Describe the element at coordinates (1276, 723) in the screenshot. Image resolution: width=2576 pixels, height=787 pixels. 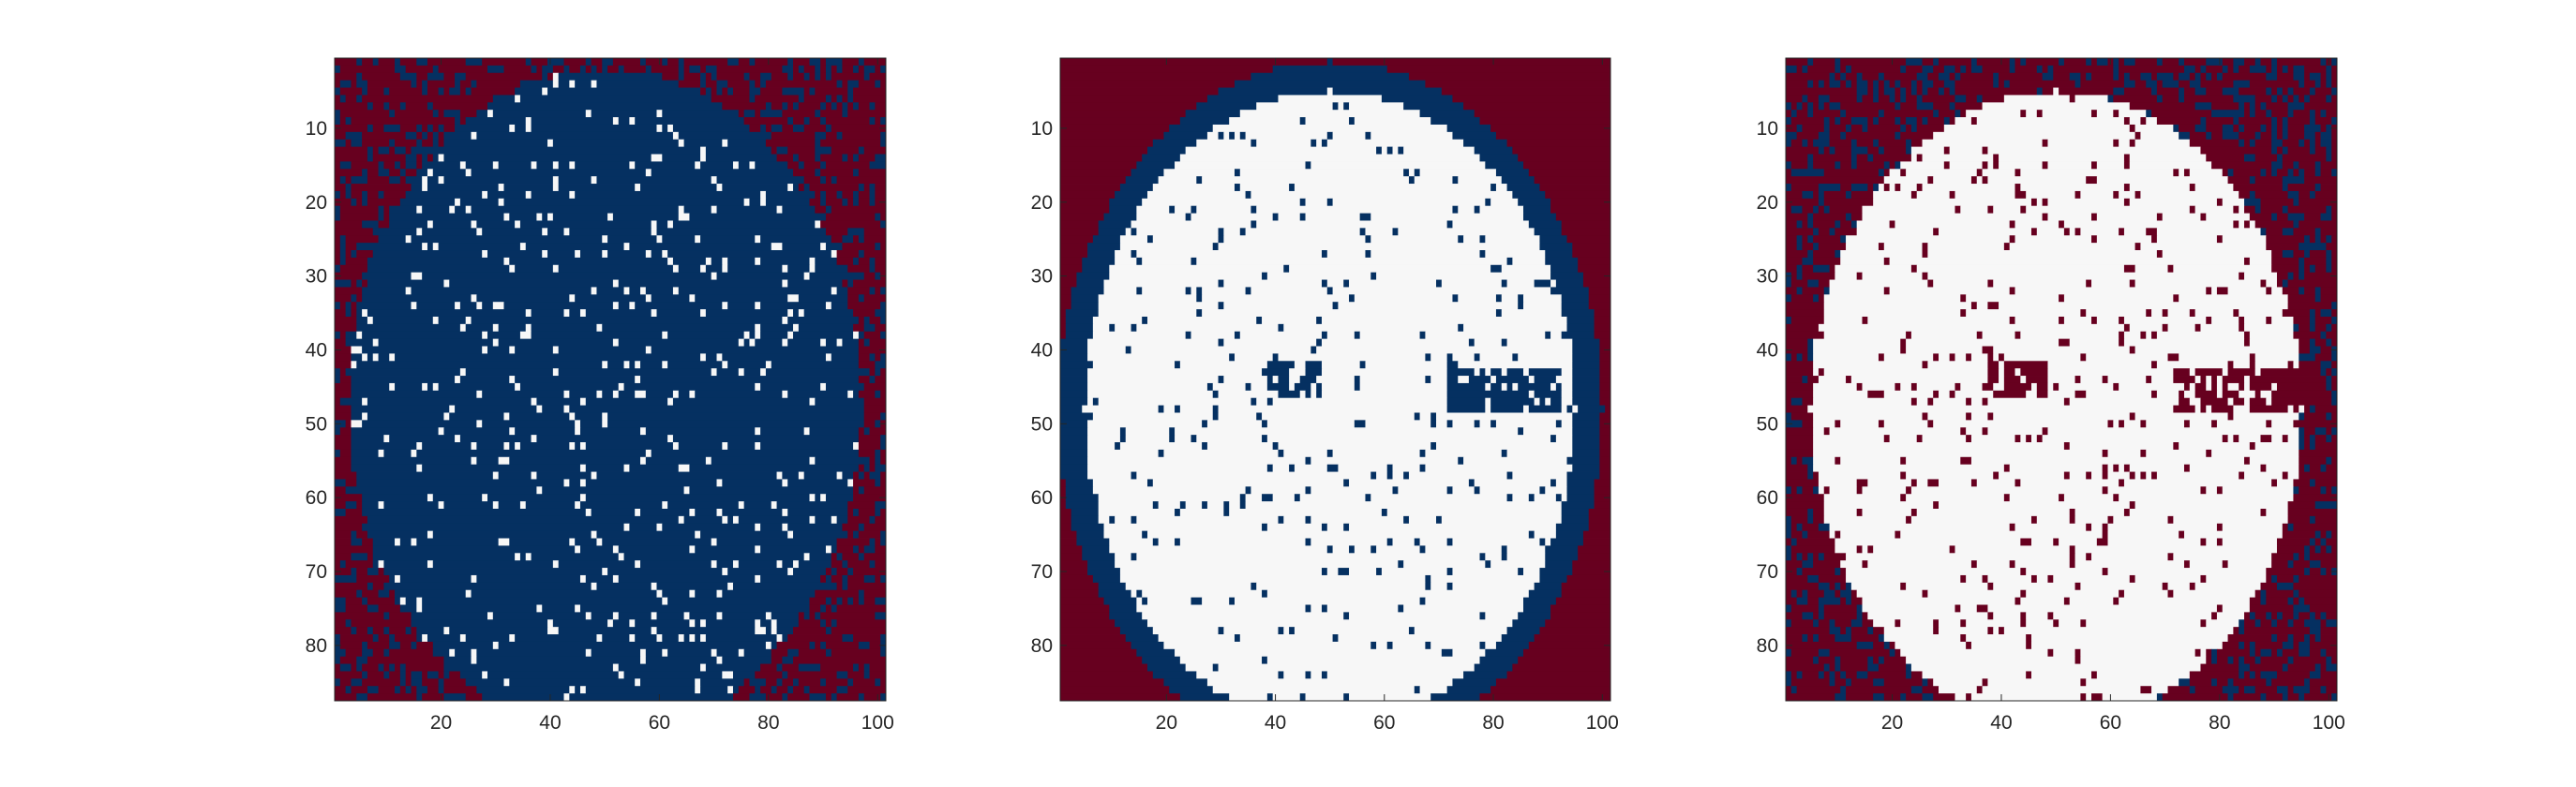
I see `x-tick-label: 40` at that location.